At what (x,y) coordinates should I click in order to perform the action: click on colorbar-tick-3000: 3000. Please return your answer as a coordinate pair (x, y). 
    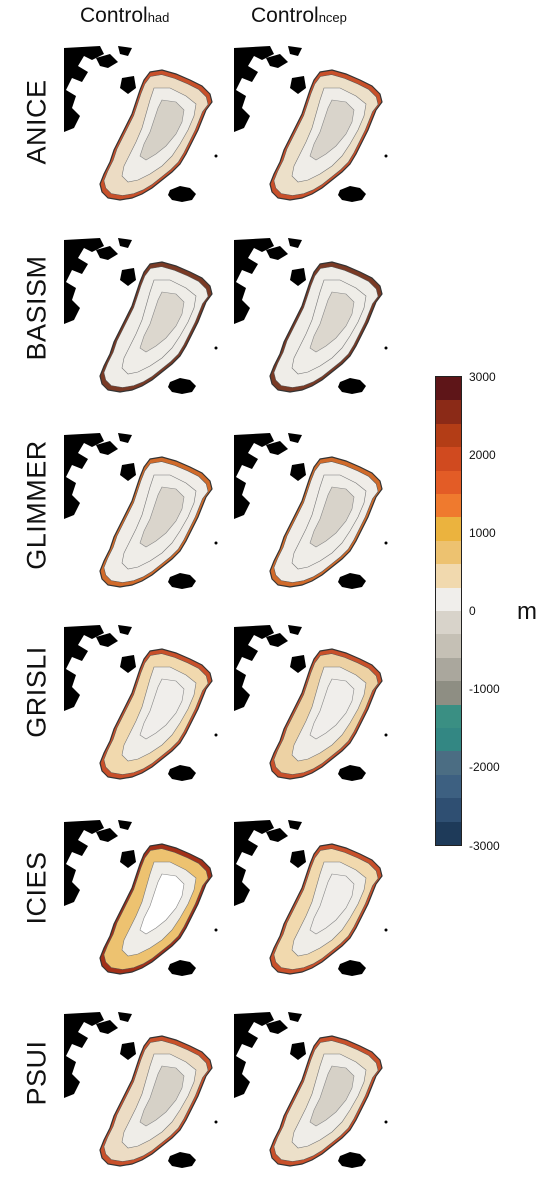
    Looking at the image, I should click on (482, 377).